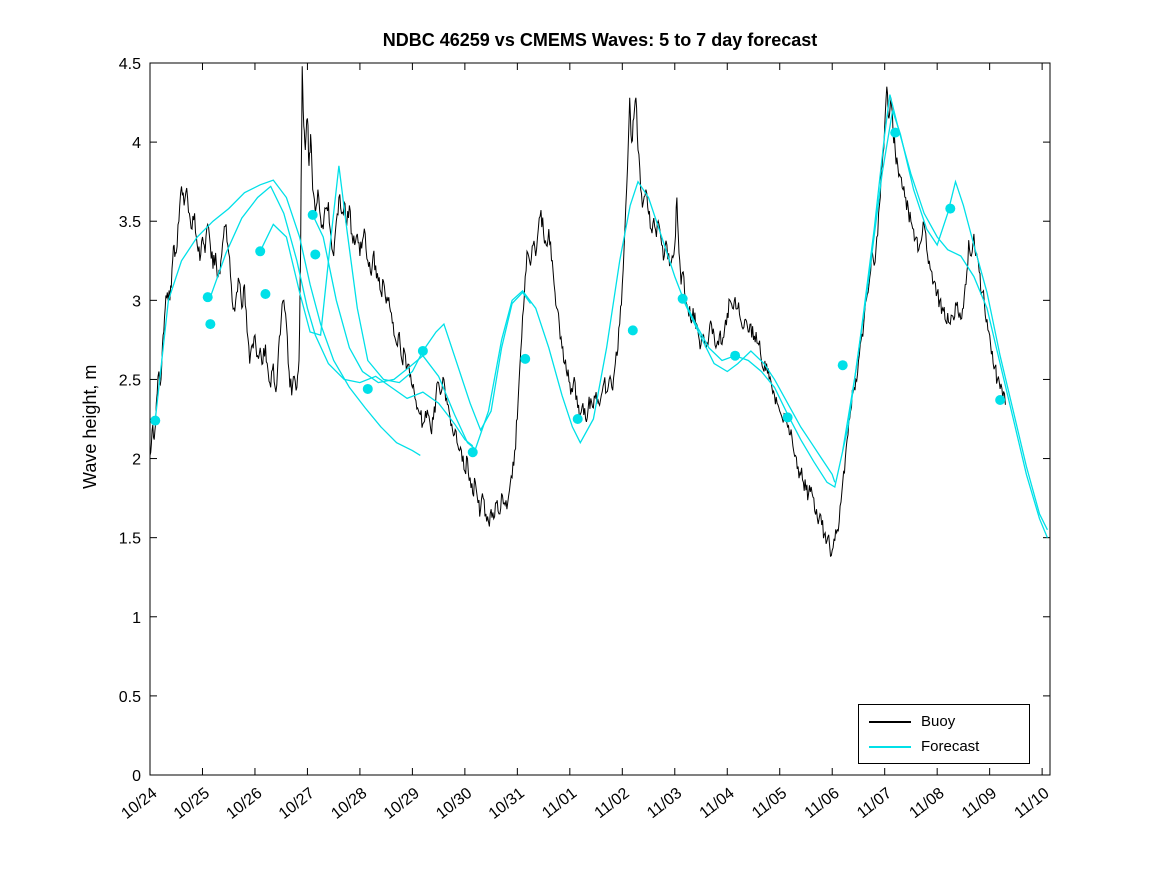 The width and height of the screenshot is (1167, 875). I want to click on y-tick-label: 3.5, so click(130, 222).